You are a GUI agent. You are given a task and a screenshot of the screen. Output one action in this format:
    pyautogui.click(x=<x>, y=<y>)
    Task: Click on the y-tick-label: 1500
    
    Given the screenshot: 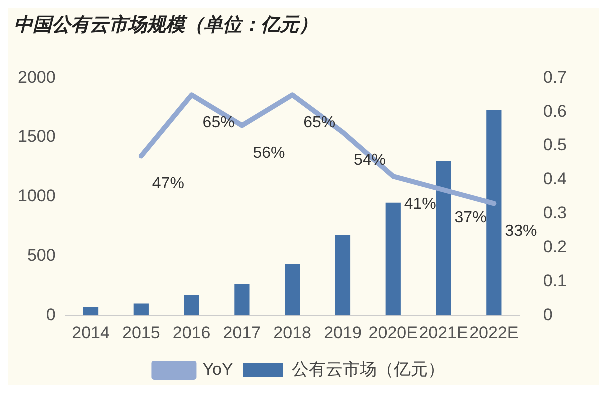 What is the action you would take?
    pyautogui.click(x=37, y=136)
    